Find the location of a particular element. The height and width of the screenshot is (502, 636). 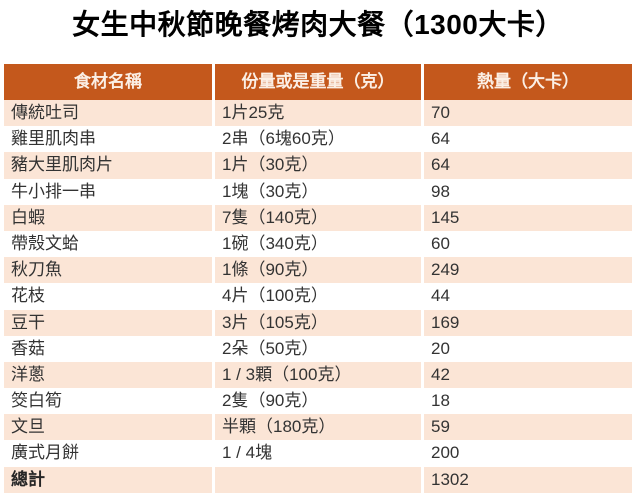

portion-cell: 2串（6塊60克） is located at coordinates (318, 139).